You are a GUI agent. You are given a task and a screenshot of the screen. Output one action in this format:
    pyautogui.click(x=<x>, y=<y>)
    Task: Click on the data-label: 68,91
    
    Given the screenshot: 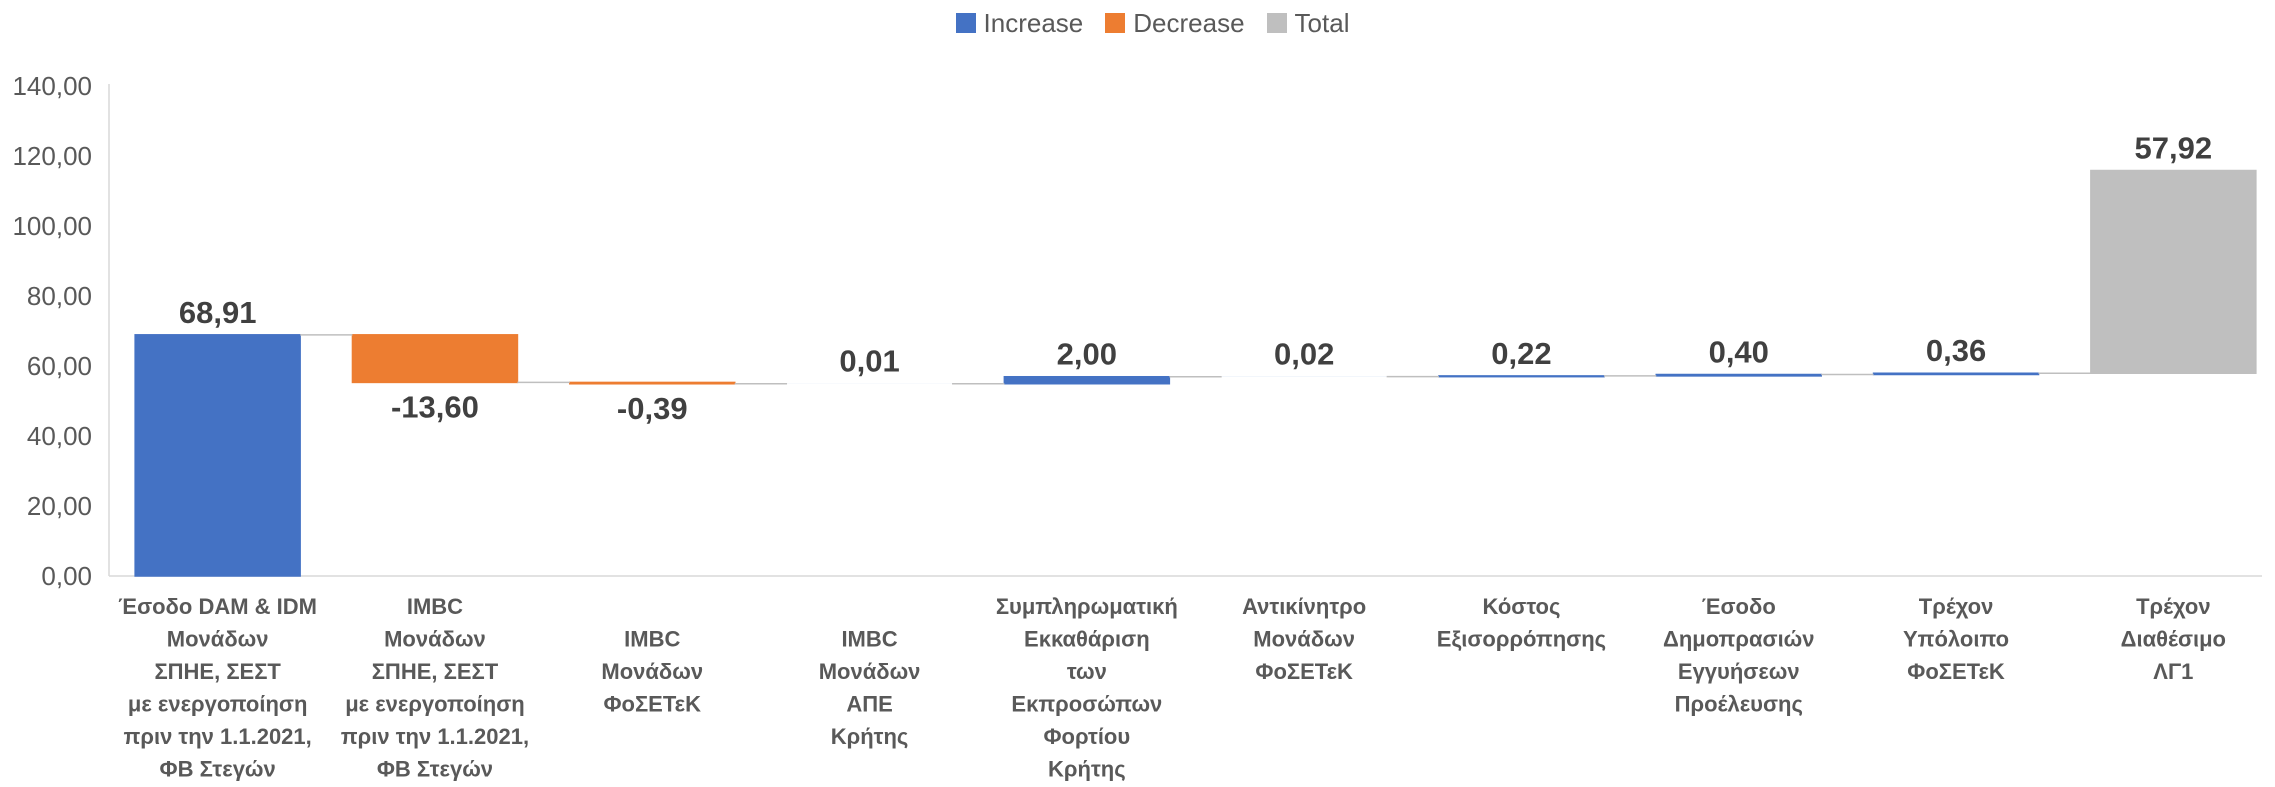 What is the action you would take?
    pyautogui.click(x=218, y=312)
    